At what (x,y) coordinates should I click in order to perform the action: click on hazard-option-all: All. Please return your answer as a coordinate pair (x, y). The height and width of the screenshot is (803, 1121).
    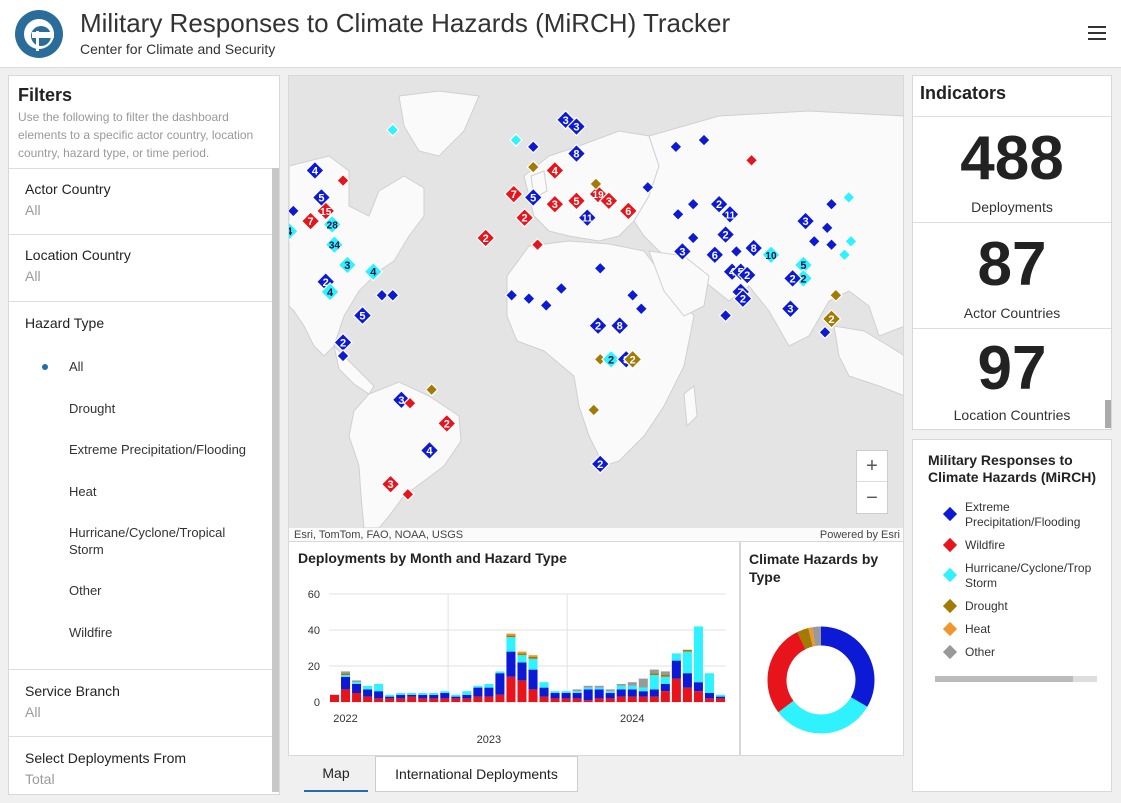
    Looking at the image, I should click on (76, 366).